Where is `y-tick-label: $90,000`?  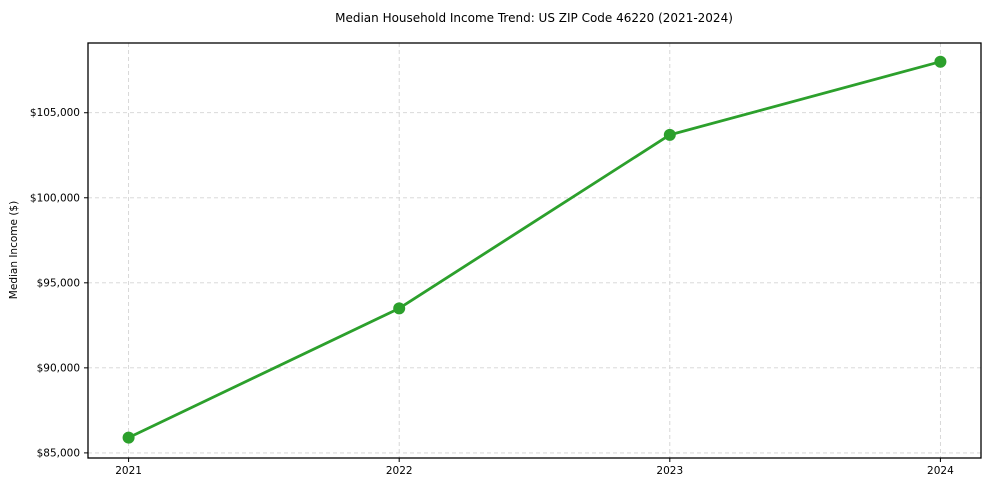
y-tick-label: $90,000 is located at coordinates (58, 368).